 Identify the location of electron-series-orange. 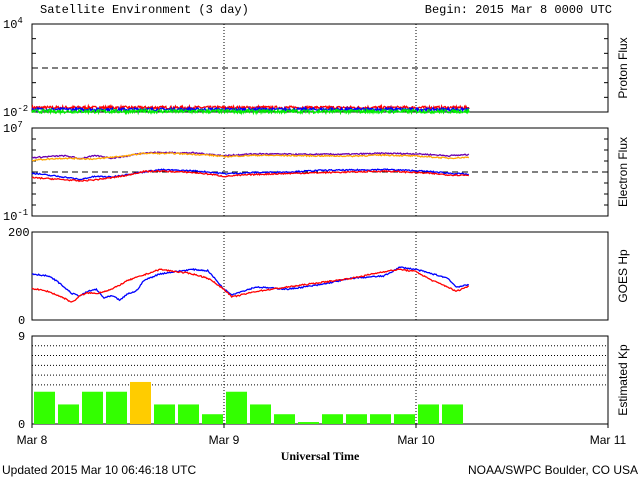
(250, 157).